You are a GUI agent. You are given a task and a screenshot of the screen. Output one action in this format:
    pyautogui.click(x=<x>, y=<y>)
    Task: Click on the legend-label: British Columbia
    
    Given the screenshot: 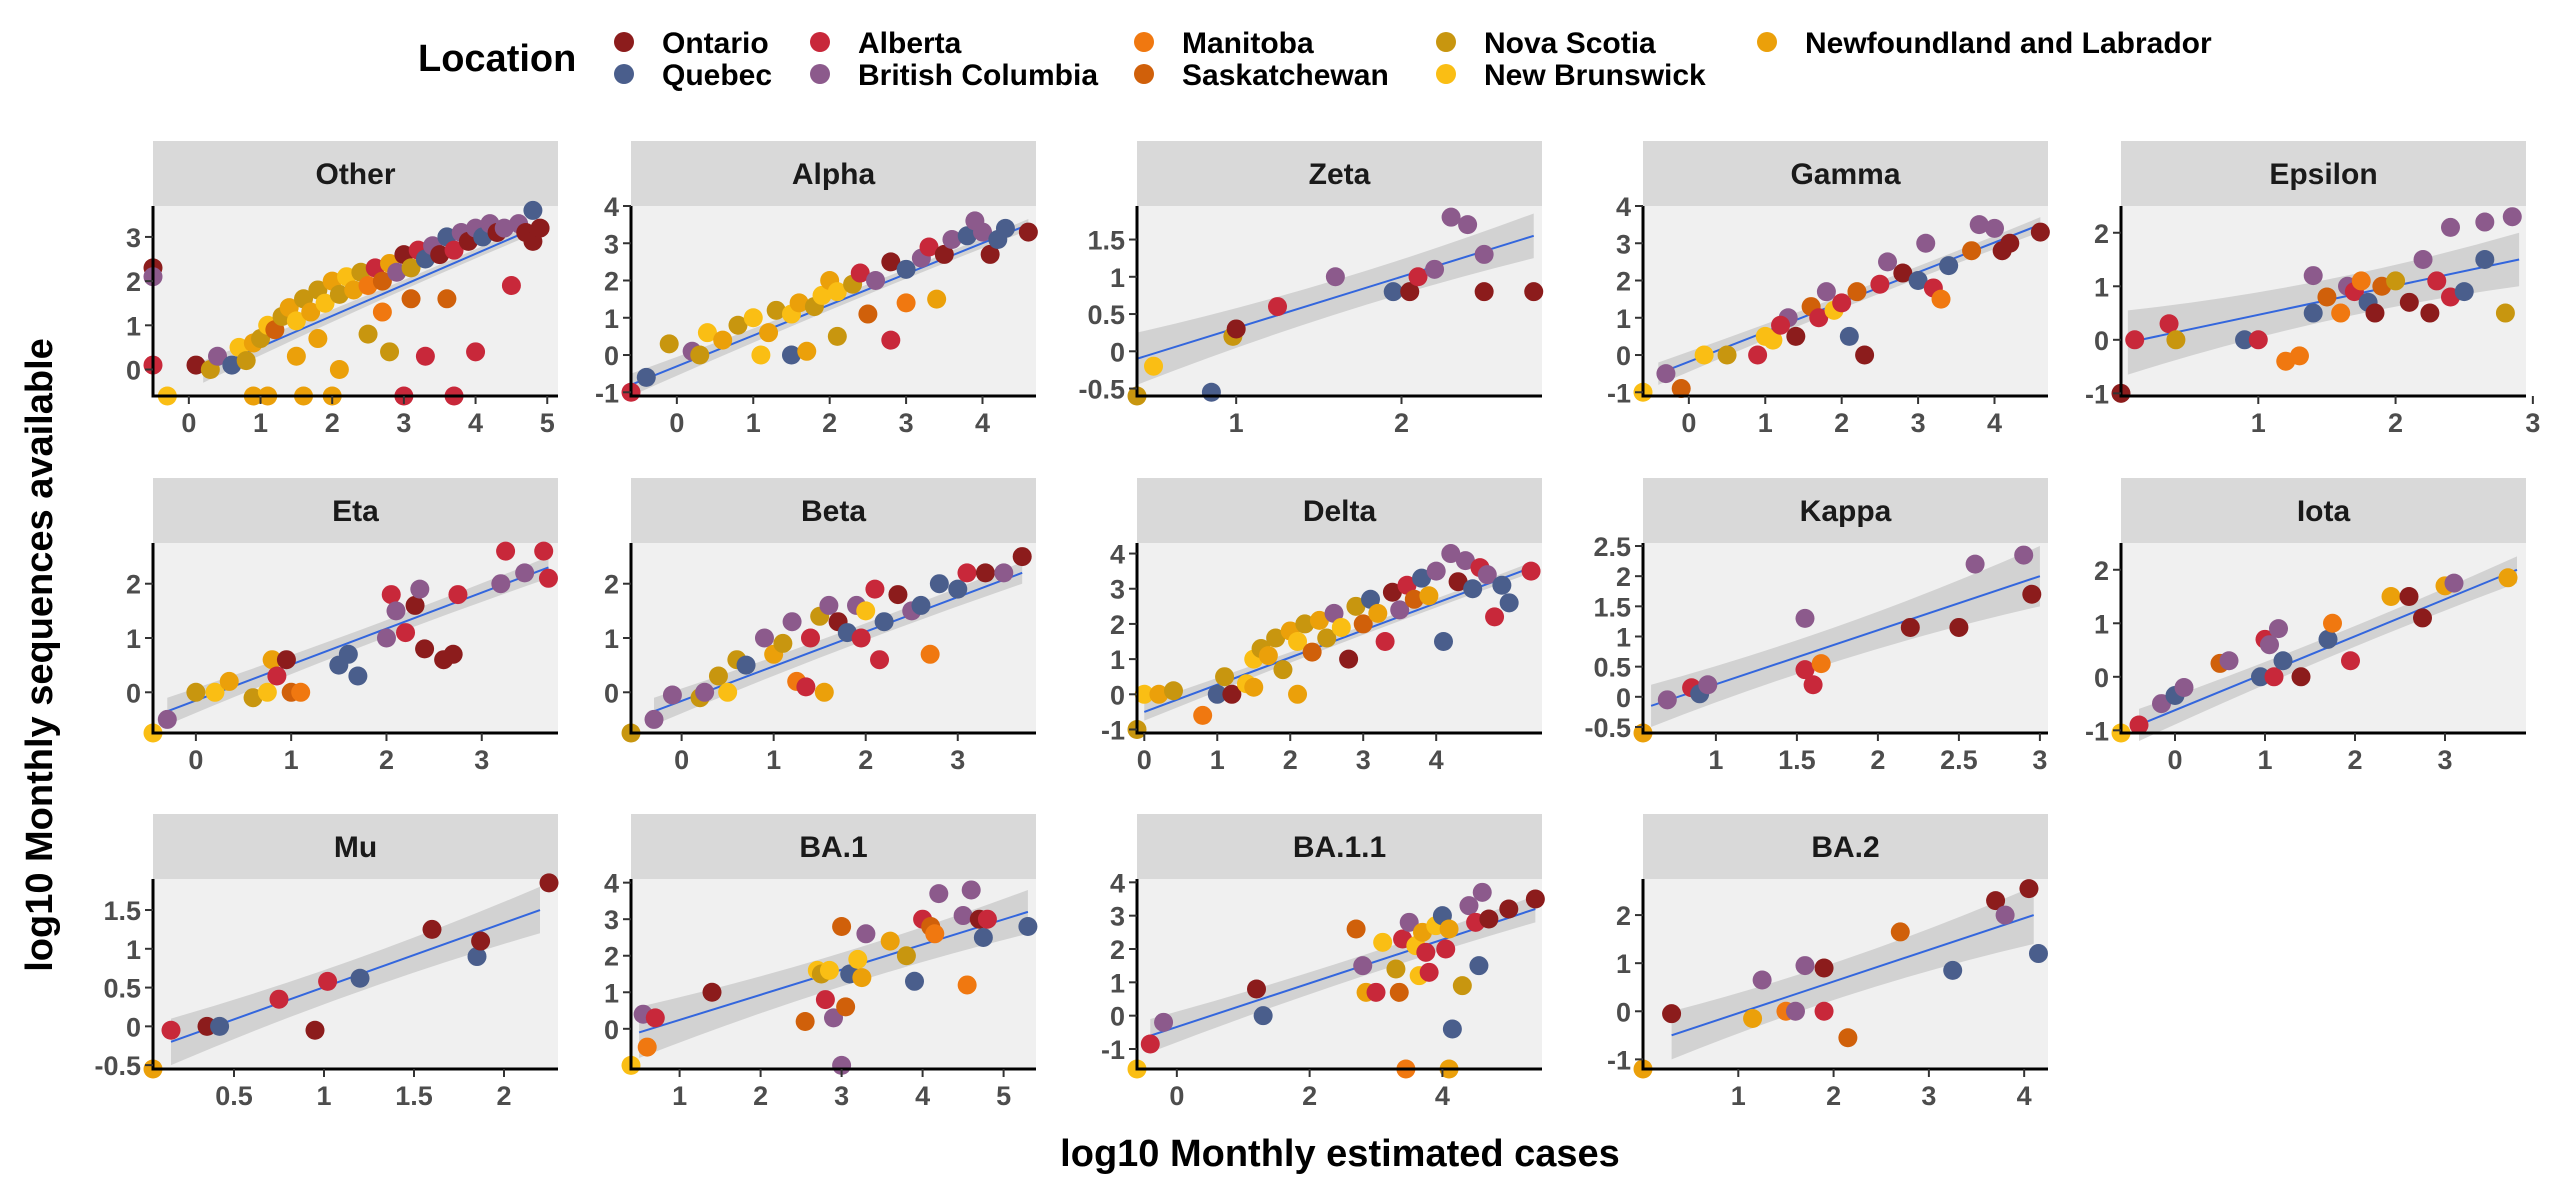 What is the action you would take?
    pyautogui.click(x=978, y=75)
    